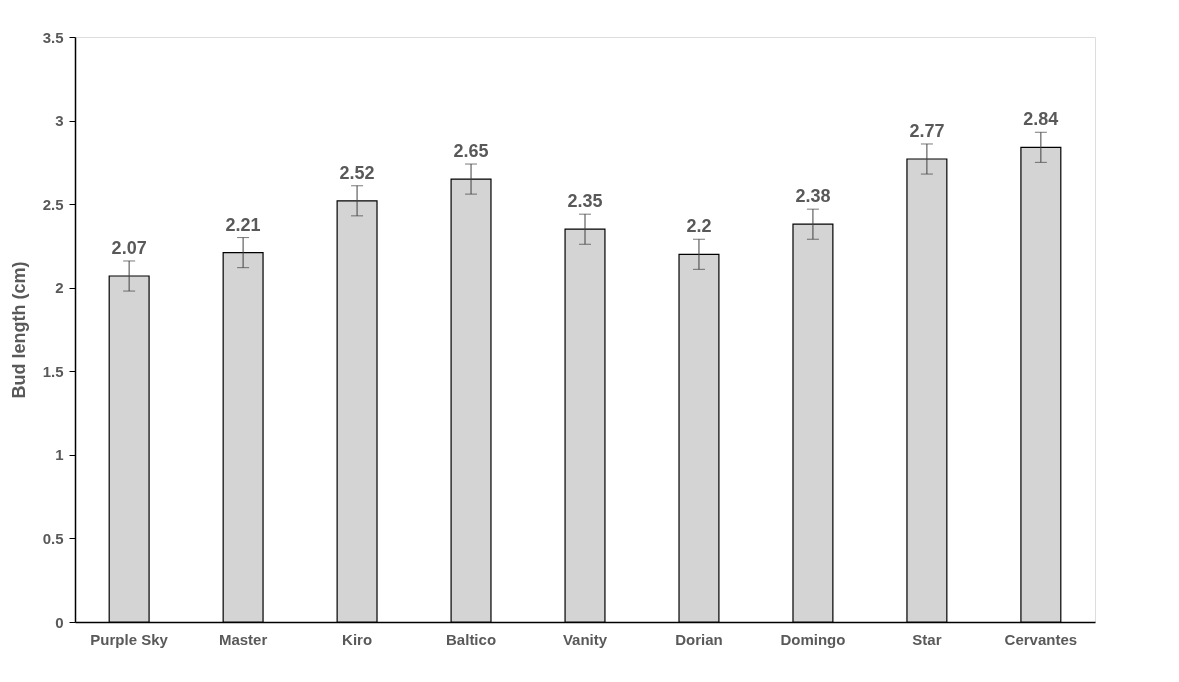 The image size is (1179, 682). Describe the element at coordinates (813, 639) in the screenshot. I see `x-tick-label: Domingo` at that location.